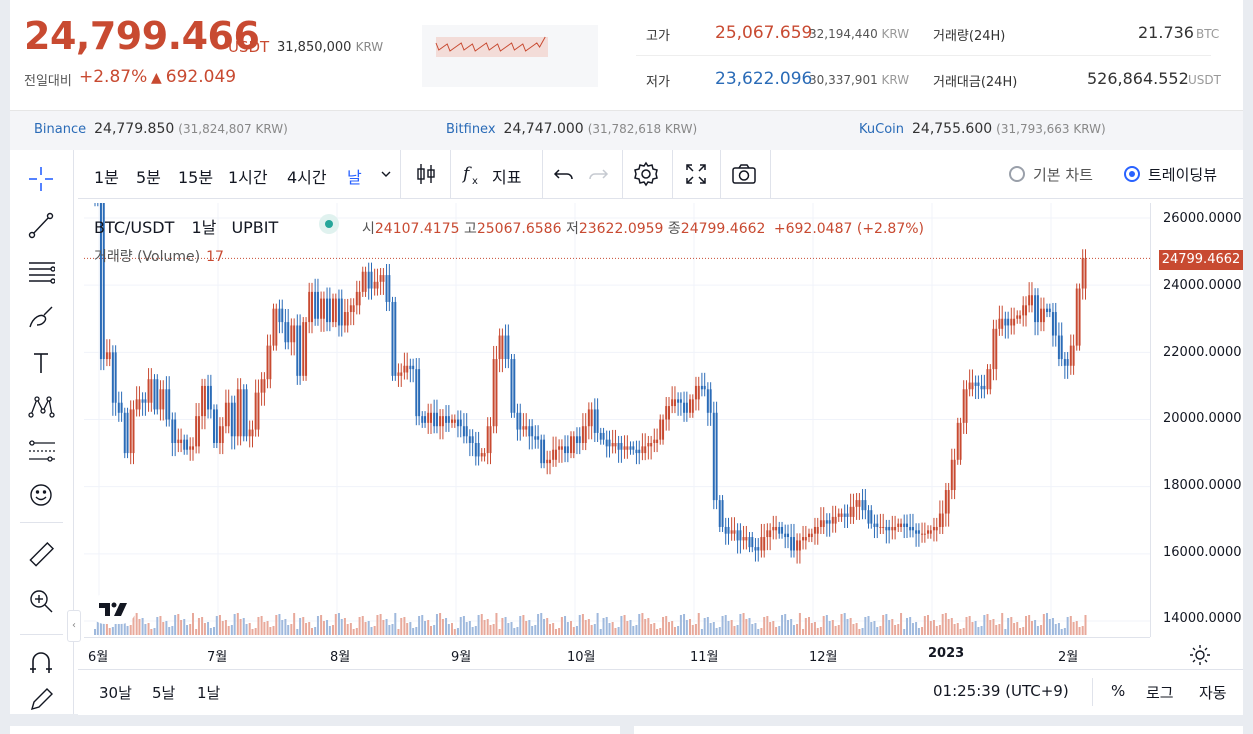  I want to click on interval-1h: 1시간, so click(248, 177).